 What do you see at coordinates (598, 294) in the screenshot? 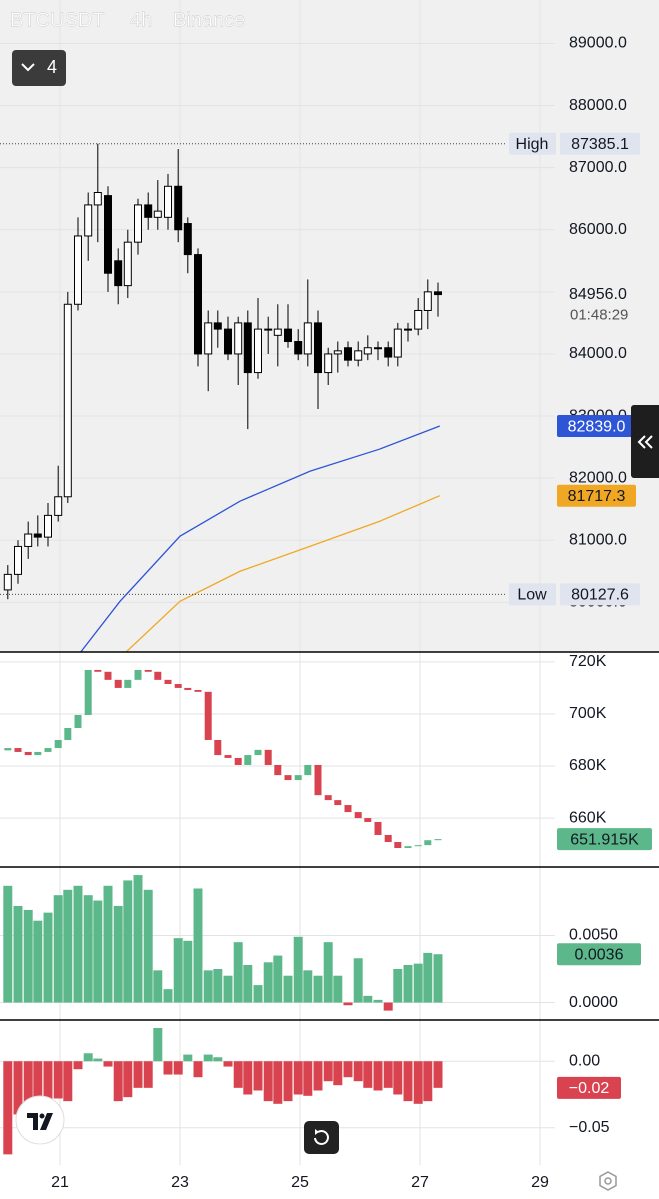
I see `last-price: 84956.0` at bounding box center [598, 294].